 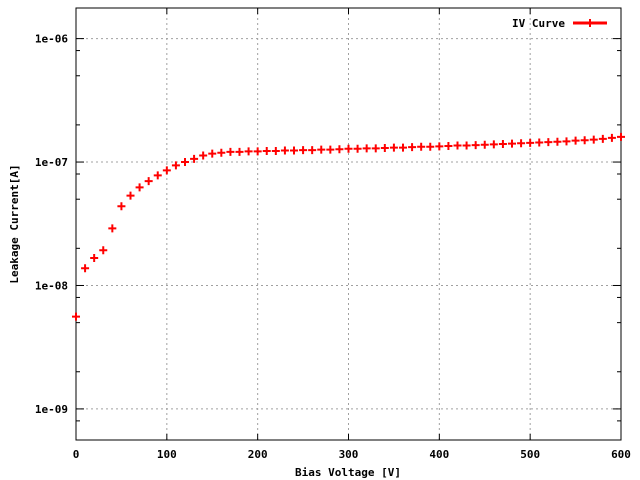 I want to click on y-tick-label: 1e-07, so click(x=51, y=162).